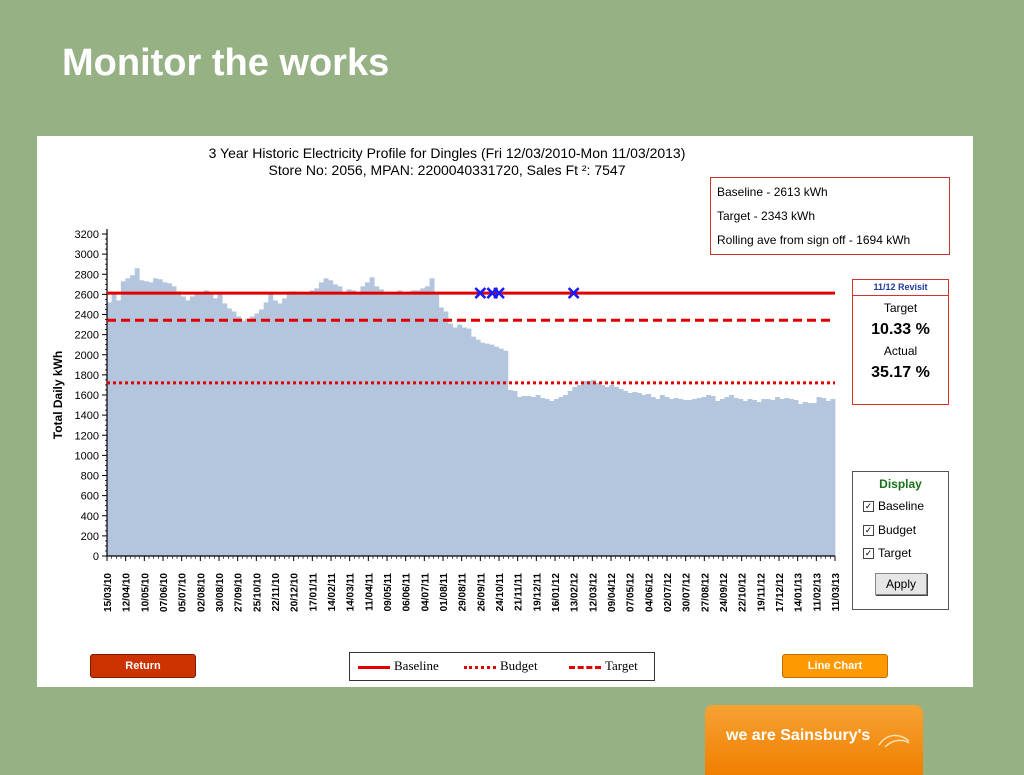 The height and width of the screenshot is (775, 1024). What do you see at coordinates (900, 540) in the screenshot?
I see `display-panel: Display ✓ Baseline ✓ Budget ✓ Target Apply` at bounding box center [900, 540].